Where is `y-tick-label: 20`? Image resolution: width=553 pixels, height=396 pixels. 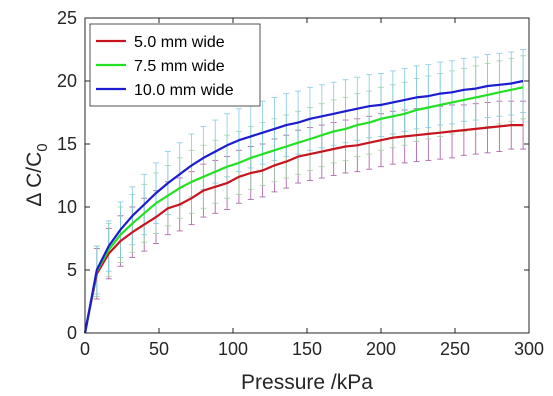 y-tick-label: 20 is located at coordinates (67, 81).